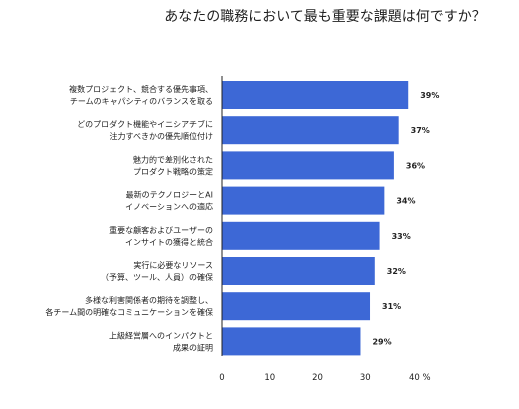 The width and height of the screenshot is (519, 409). I want to click on category-label-5-line-1: 重要な顧客およびユーザーの, so click(161, 230).